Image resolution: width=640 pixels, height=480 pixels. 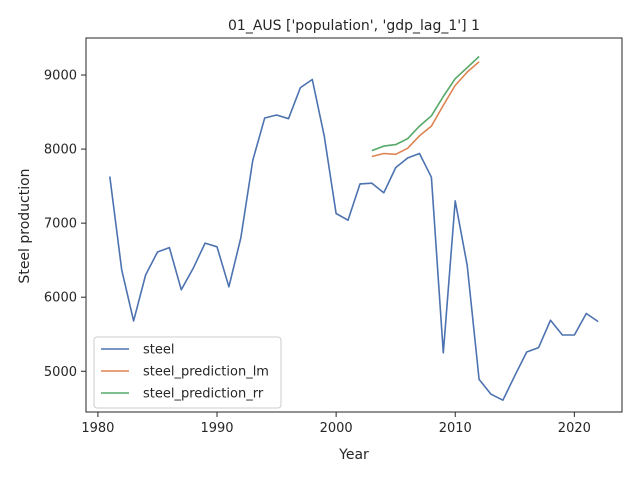 I want to click on chart-title: 01_AUS ['population', 'gdp_lag_1'] 1, so click(x=354, y=26).